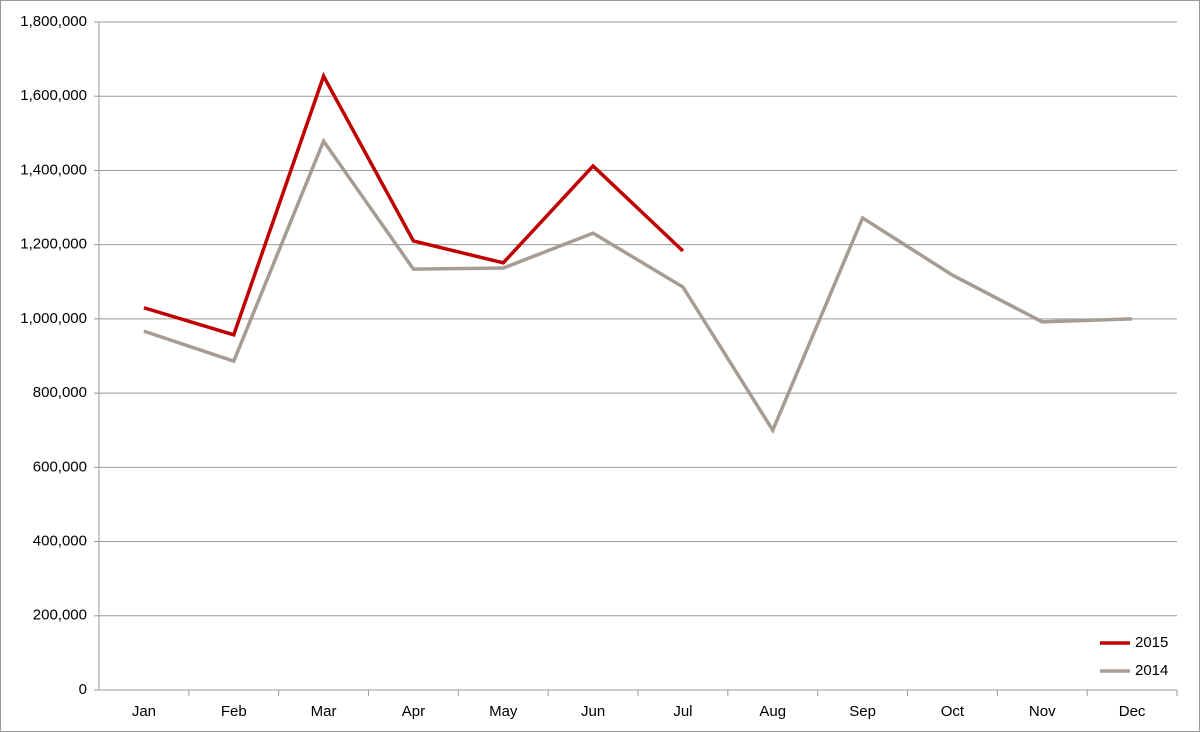  Describe the element at coordinates (234, 711) in the screenshot. I see `x-tick-label: Feb` at that location.